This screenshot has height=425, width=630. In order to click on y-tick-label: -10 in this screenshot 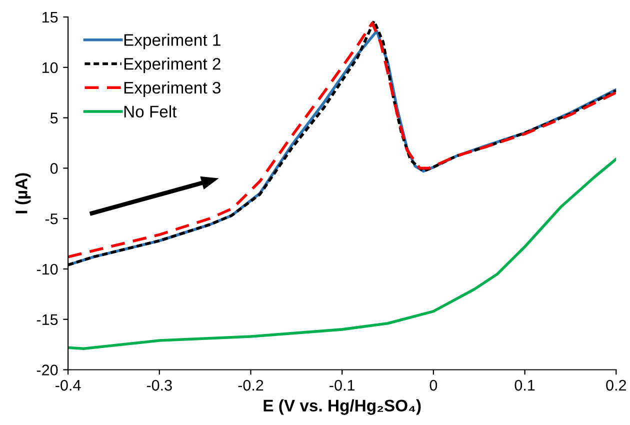, I will do `click(47, 269)`.